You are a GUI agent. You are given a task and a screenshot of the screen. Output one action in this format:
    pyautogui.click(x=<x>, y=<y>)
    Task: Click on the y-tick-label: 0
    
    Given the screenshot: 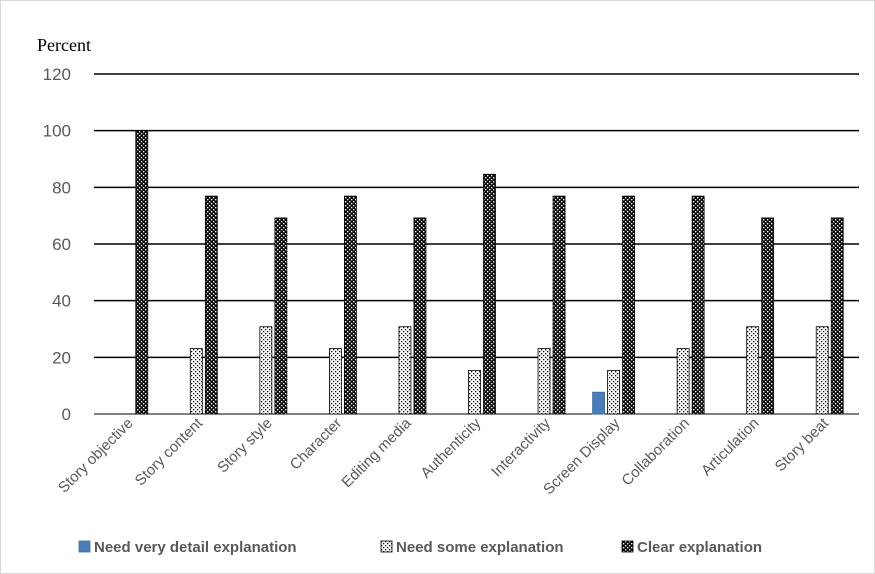 What is the action you would take?
    pyautogui.click(x=66, y=414)
    